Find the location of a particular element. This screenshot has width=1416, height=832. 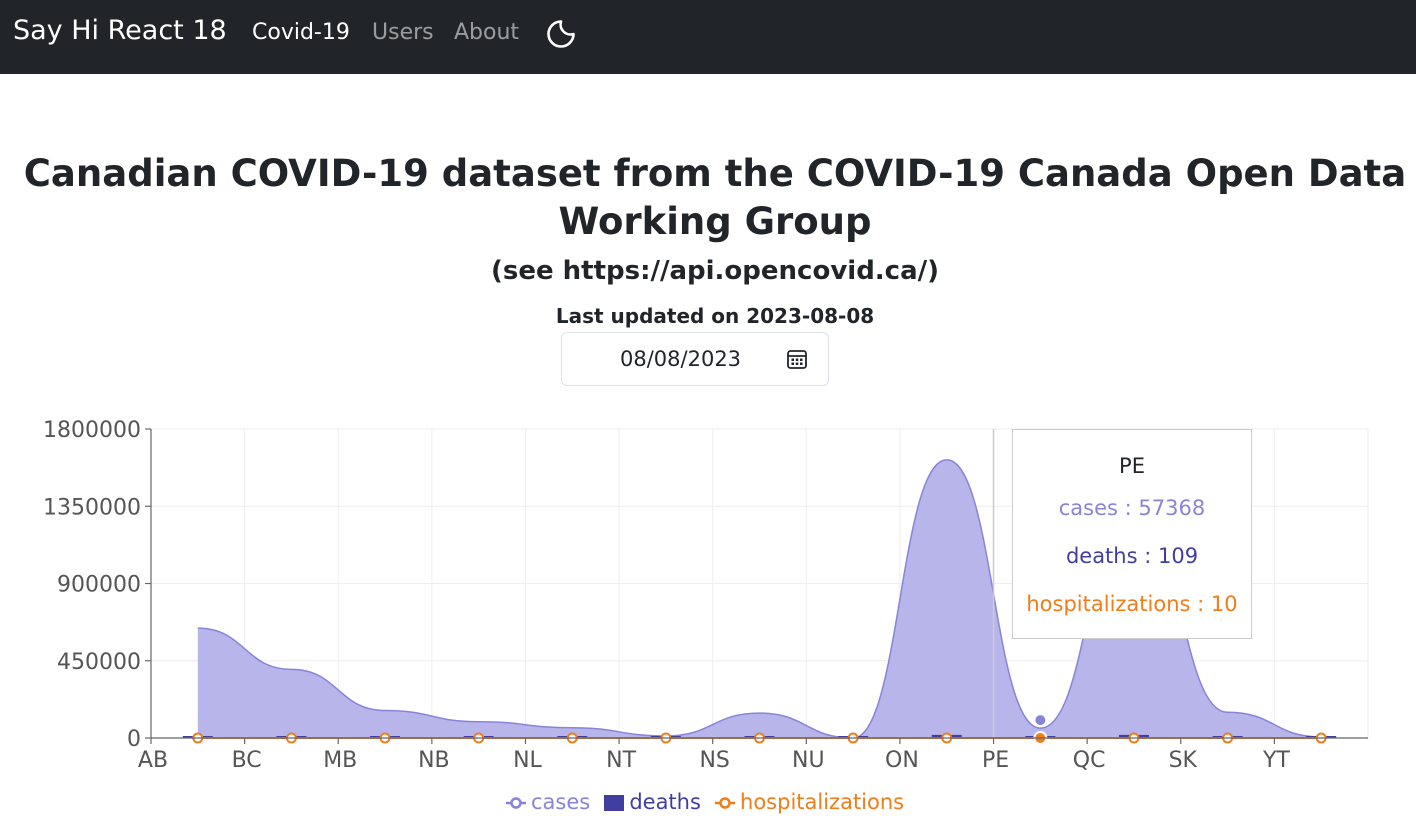

top-navbar: Say Hi React 18 Covid-19 Users About is located at coordinates (708, 37).